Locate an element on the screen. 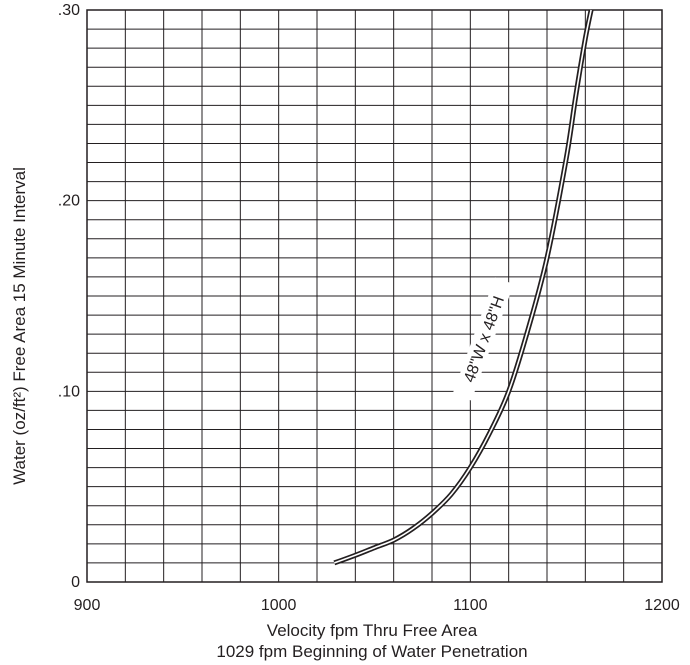 Image resolution: width=690 pixels, height=665 pixels. y-tick-labels: .30 .20 .10 0 is located at coordinates (69, 296).